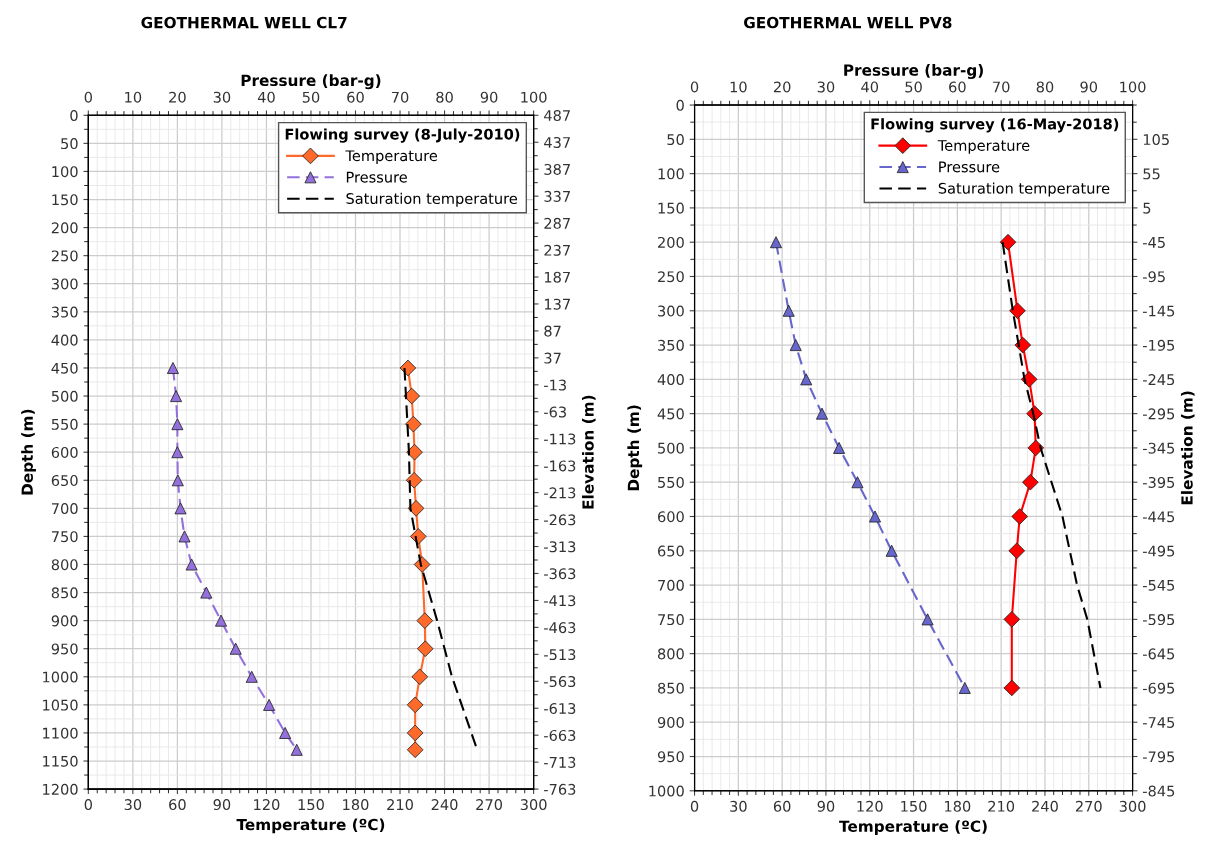 The image size is (1210, 854). What do you see at coordinates (1159, 414) in the screenshot?
I see `y2-tick-label: -295` at bounding box center [1159, 414].